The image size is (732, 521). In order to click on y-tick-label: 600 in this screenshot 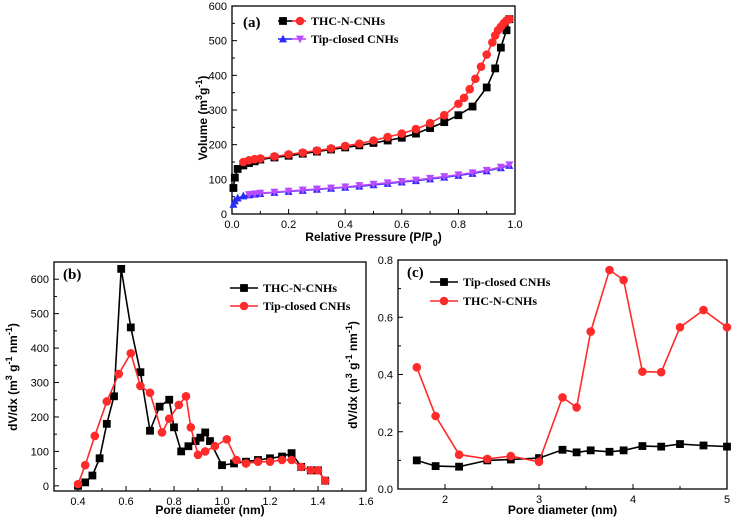, I will do `click(40, 280)`.